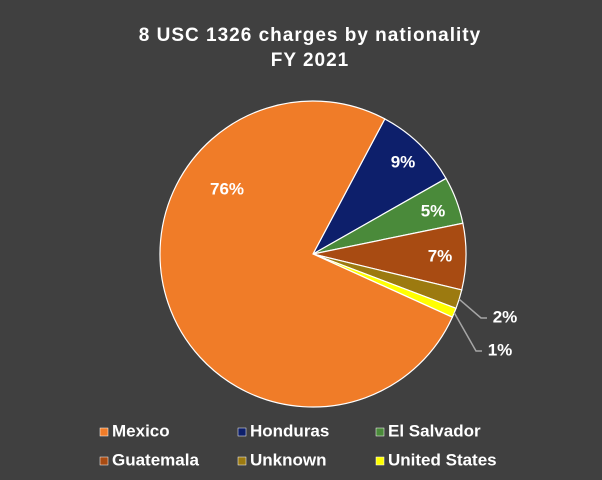 Image resolution: width=602 pixels, height=480 pixels. Describe the element at coordinates (288, 459) in the screenshot. I see `legend-label: Unknown` at that location.